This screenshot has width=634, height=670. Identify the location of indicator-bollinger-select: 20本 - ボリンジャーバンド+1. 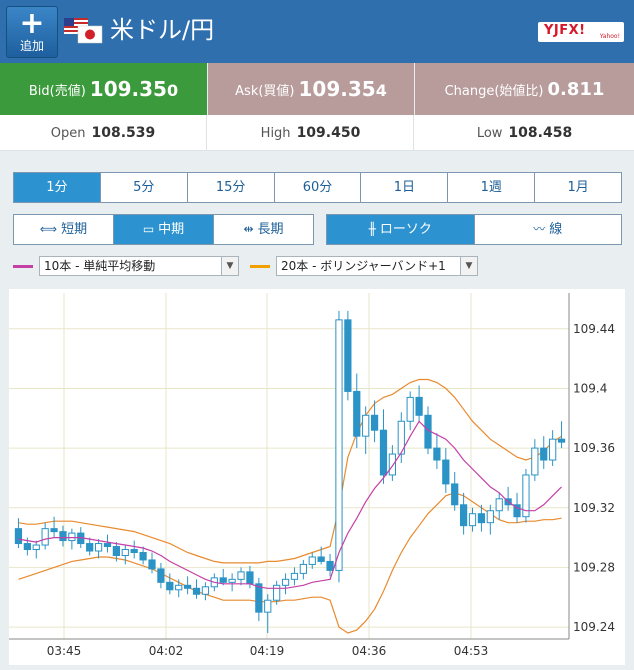
(372, 266).